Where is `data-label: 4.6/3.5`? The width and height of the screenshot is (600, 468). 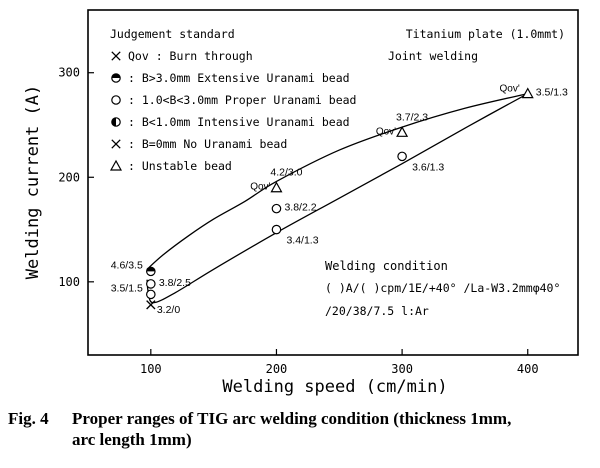 data-label: 4.6/3.5 is located at coordinates (127, 265).